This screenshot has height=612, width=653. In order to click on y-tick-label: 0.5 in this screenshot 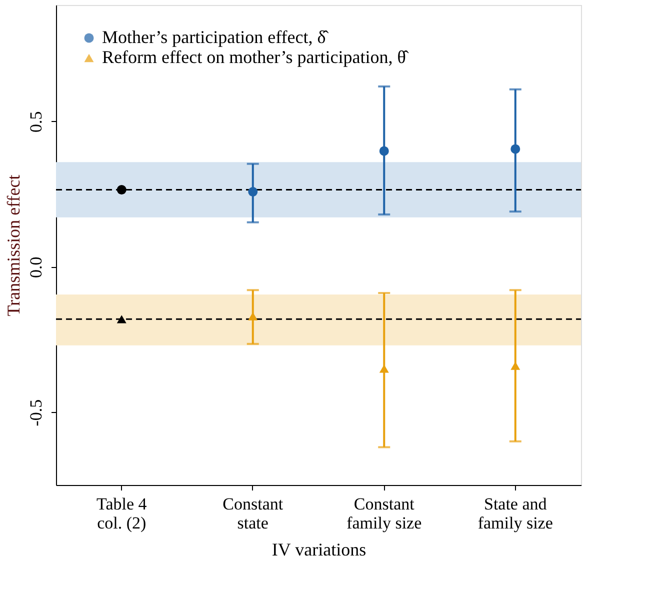, I will do `click(36, 121)`.